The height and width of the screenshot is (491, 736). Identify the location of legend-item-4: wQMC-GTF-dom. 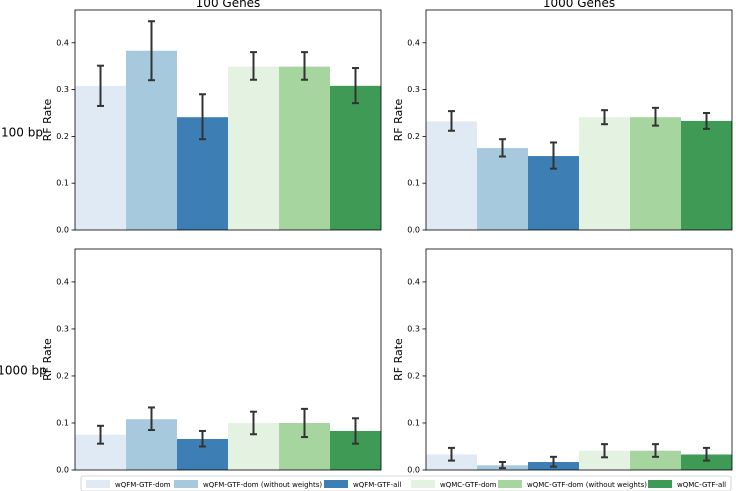
(454, 484).